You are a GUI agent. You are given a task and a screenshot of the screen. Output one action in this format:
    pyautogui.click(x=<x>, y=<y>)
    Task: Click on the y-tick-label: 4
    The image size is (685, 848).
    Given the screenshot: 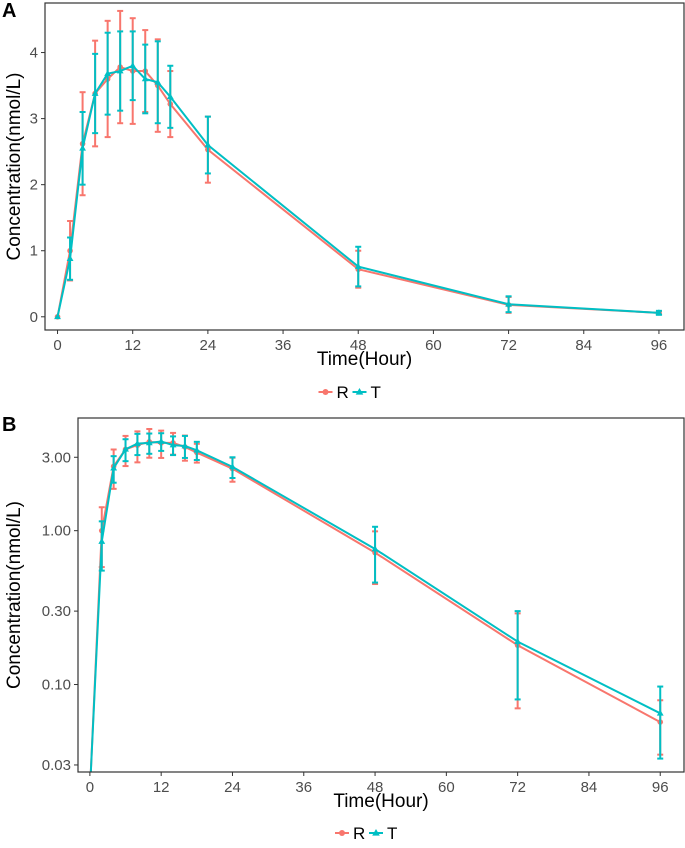 What is the action you would take?
    pyautogui.click(x=34, y=53)
    